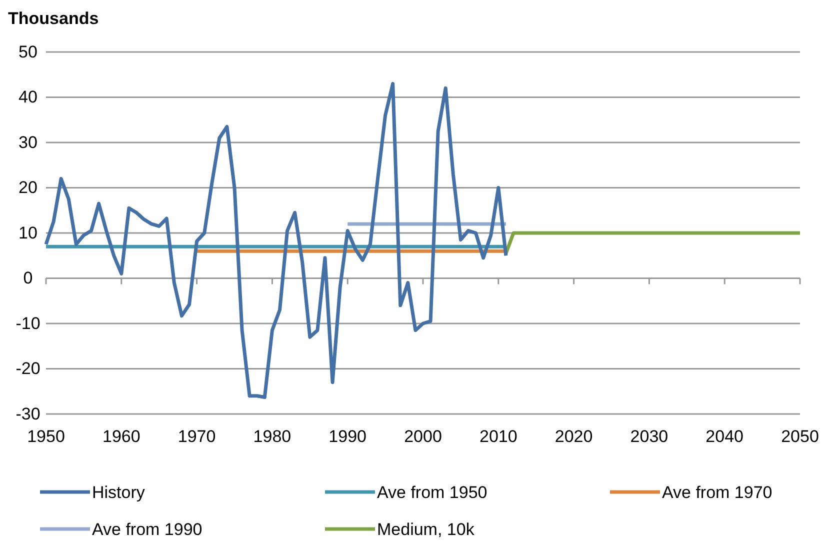  What do you see at coordinates (28, 232) in the screenshot?
I see `y-tick-label: 10` at bounding box center [28, 232].